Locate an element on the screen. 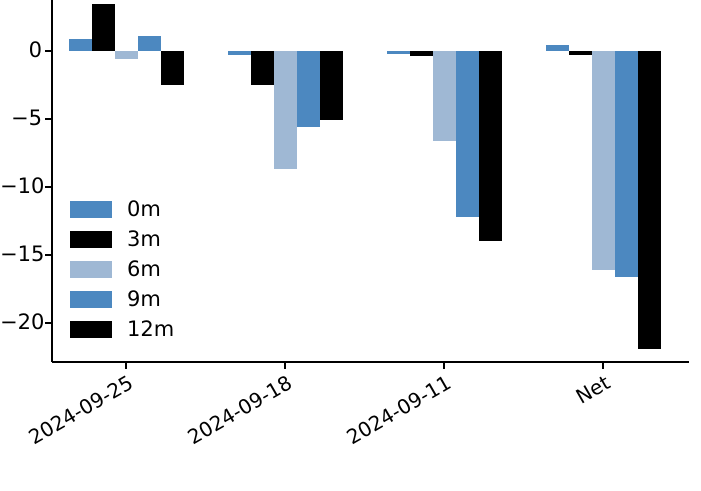 This screenshot has height=491, width=701. y-axis-tick-label: 0 is located at coordinates (35, 50).